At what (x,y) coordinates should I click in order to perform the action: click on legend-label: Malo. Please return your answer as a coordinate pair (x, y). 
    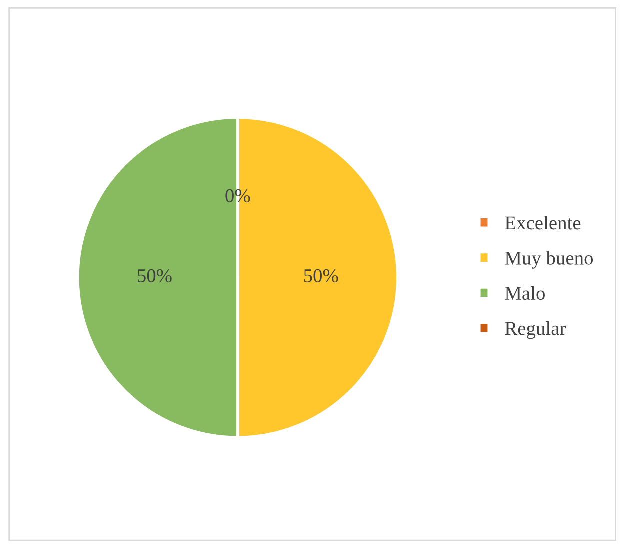
    Looking at the image, I should click on (525, 293).